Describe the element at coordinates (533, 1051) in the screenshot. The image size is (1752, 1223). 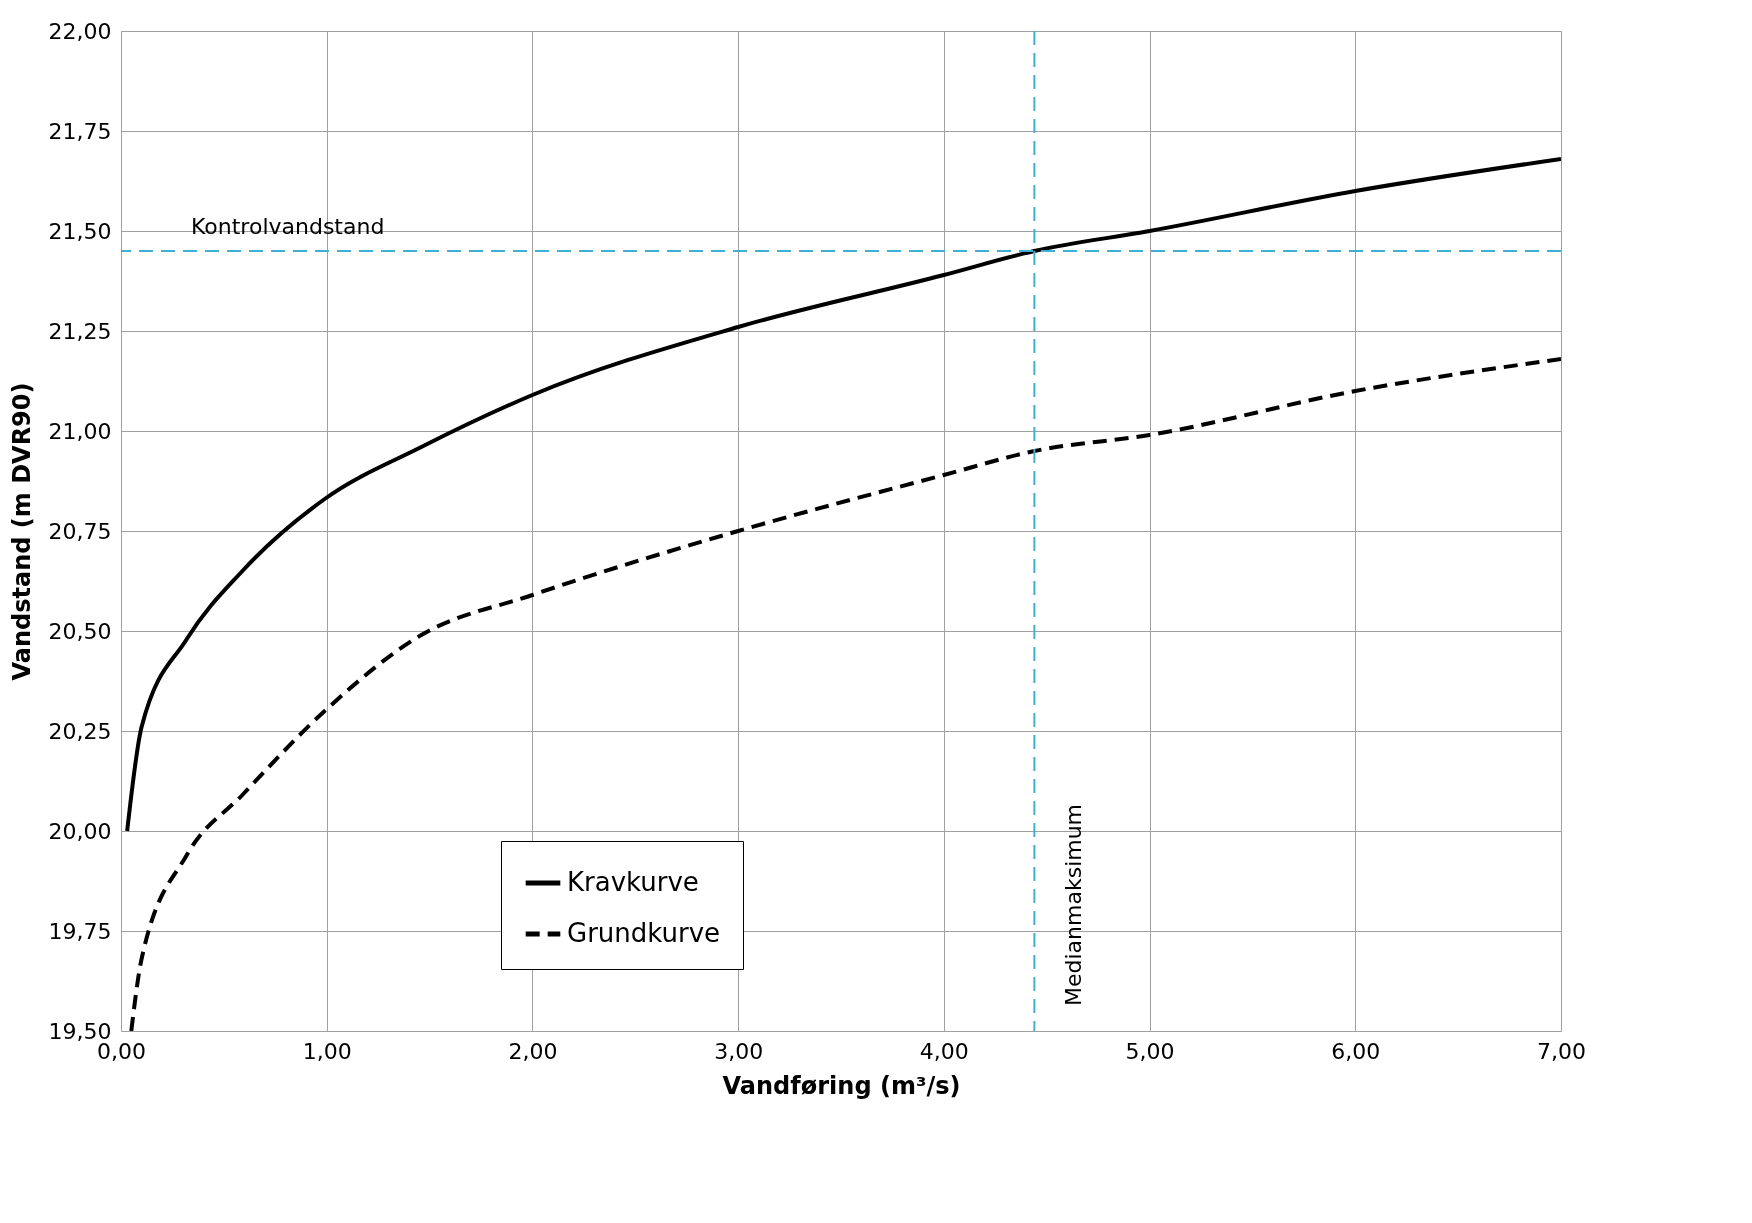
I see `x-tick-label: 2,00` at that location.